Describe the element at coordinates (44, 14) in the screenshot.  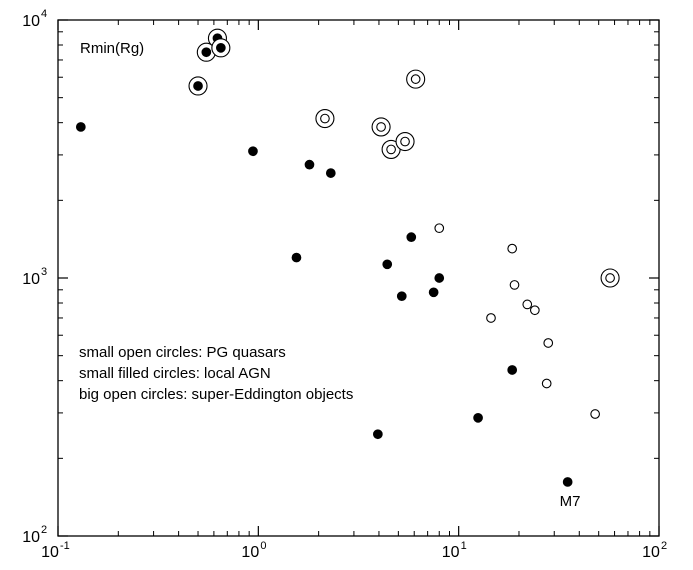
I see `y-tick-exponent: 4` at that location.